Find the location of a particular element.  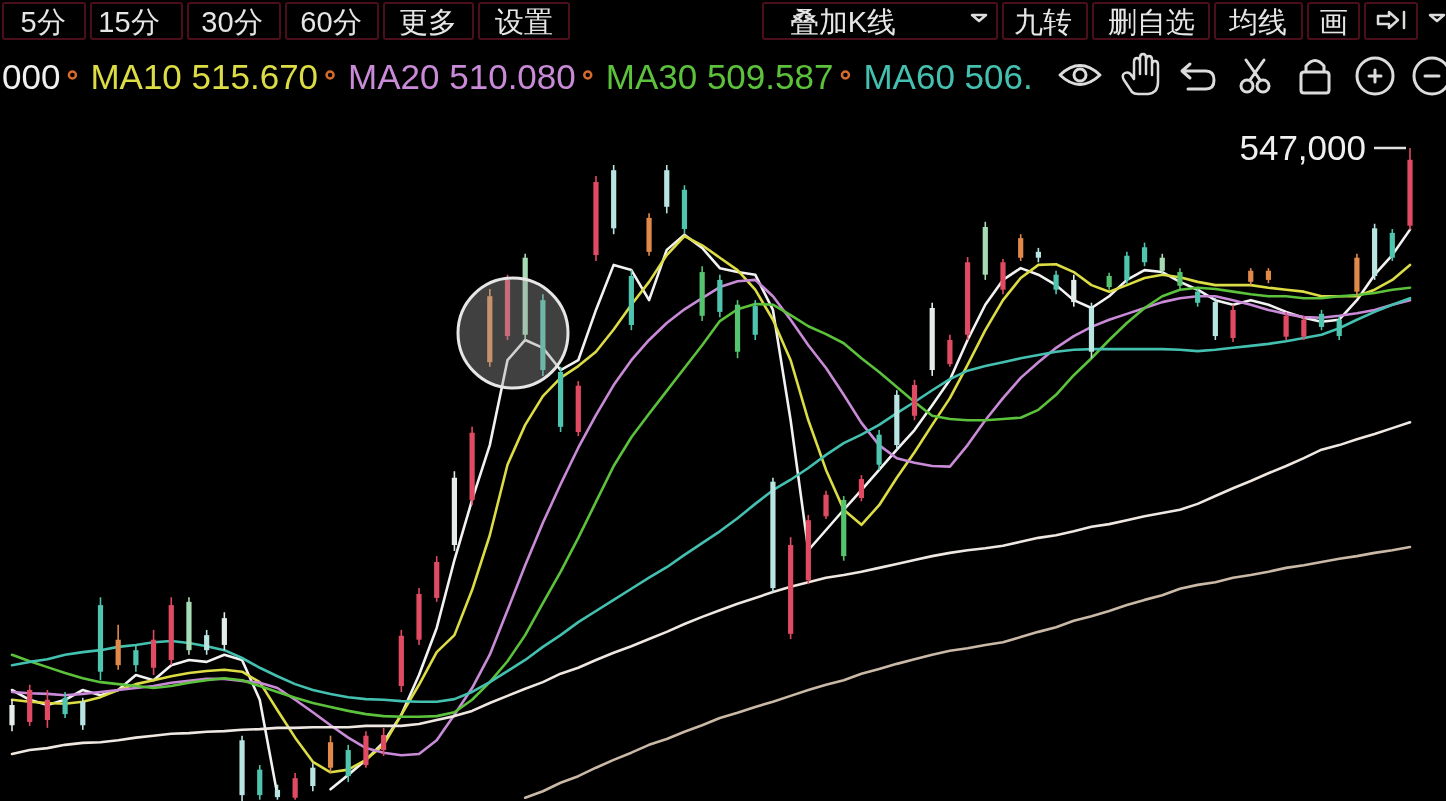

text: 更多 is located at coordinates (428, 22).